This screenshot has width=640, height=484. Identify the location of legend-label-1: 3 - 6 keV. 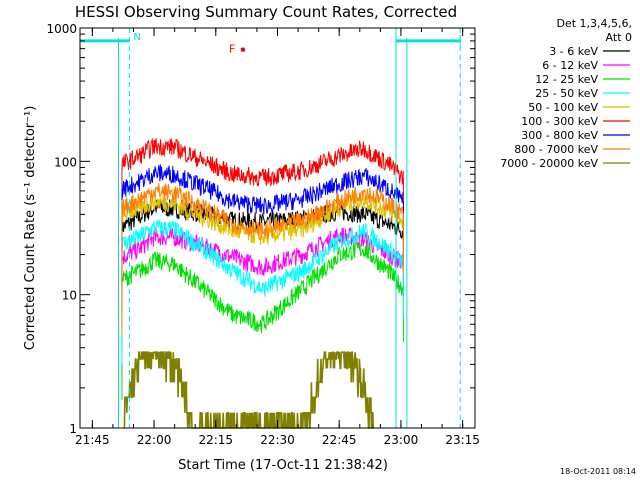
(573, 51).